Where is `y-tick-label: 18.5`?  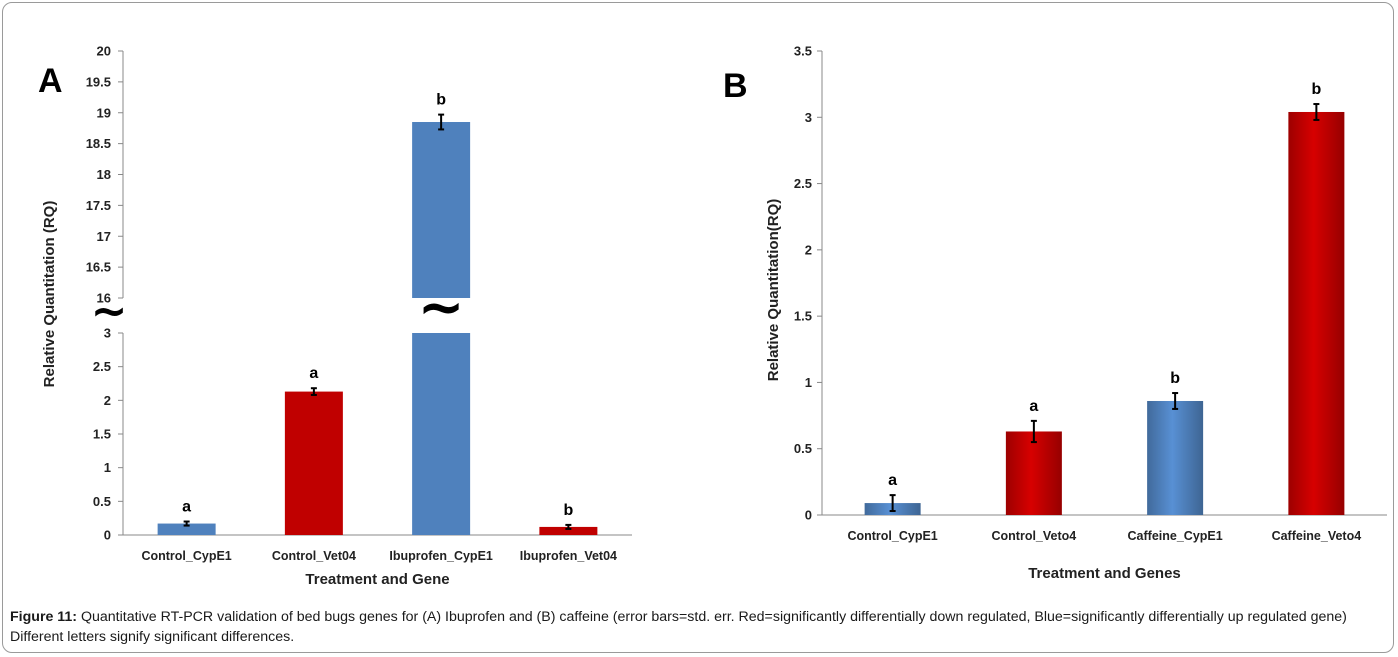
y-tick-label: 18.5 is located at coordinates (98, 143).